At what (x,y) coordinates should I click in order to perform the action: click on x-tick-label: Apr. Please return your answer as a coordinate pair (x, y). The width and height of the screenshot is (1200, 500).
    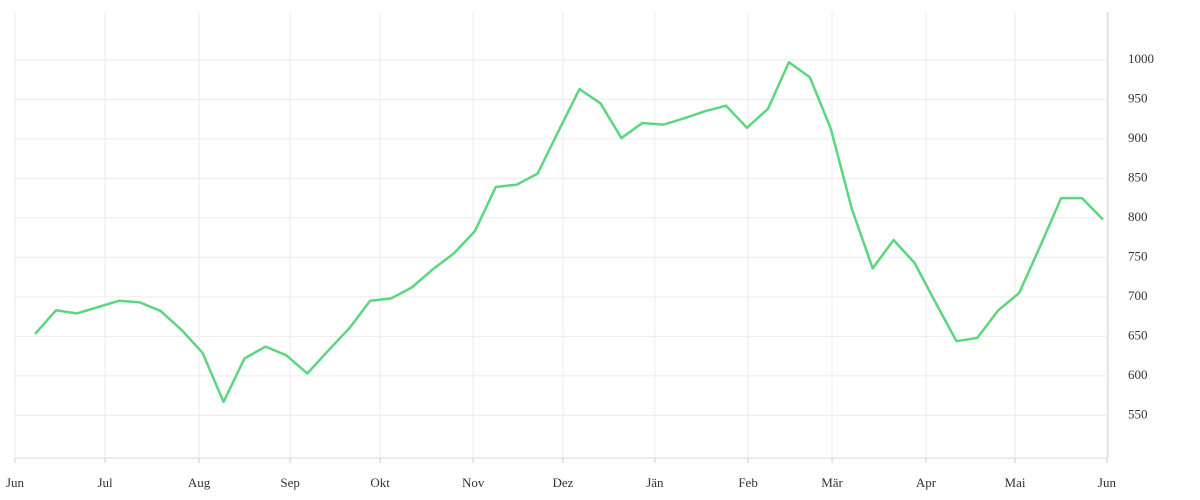
    Looking at the image, I should click on (926, 482).